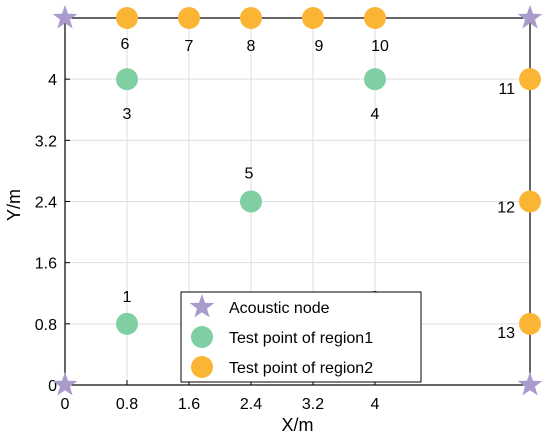  Describe the element at coordinates (127, 404) in the screenshot. I see `x-tick-label: 0.8` at that location.